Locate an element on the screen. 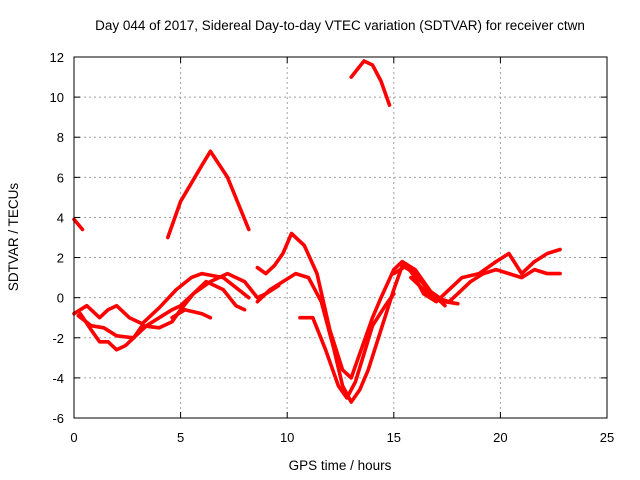  y-tick-label: 10 is located at coordinates (57, 97).